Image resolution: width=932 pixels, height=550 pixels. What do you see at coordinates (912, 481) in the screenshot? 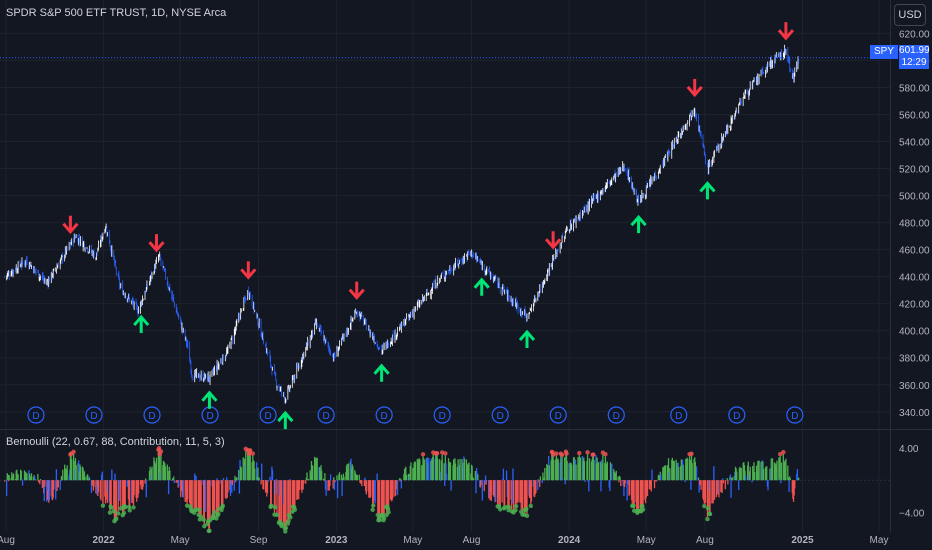
I see `indicator-axis: 4.00 −4.00` at bounding box center [912, 481].